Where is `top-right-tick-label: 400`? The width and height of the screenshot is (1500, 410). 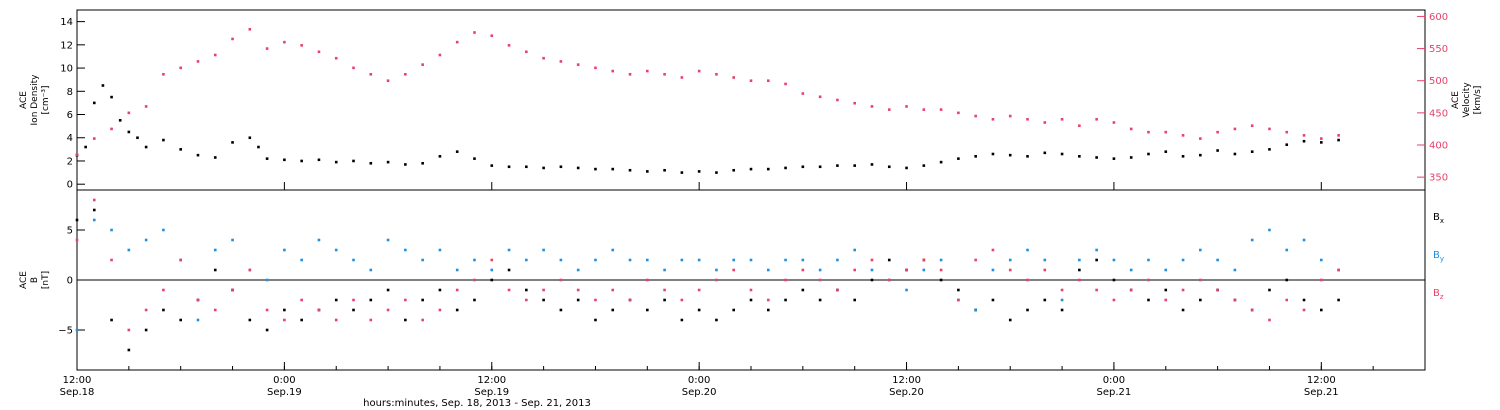 top-right-tick-label: 400 is located at coordinates (1438, 146).